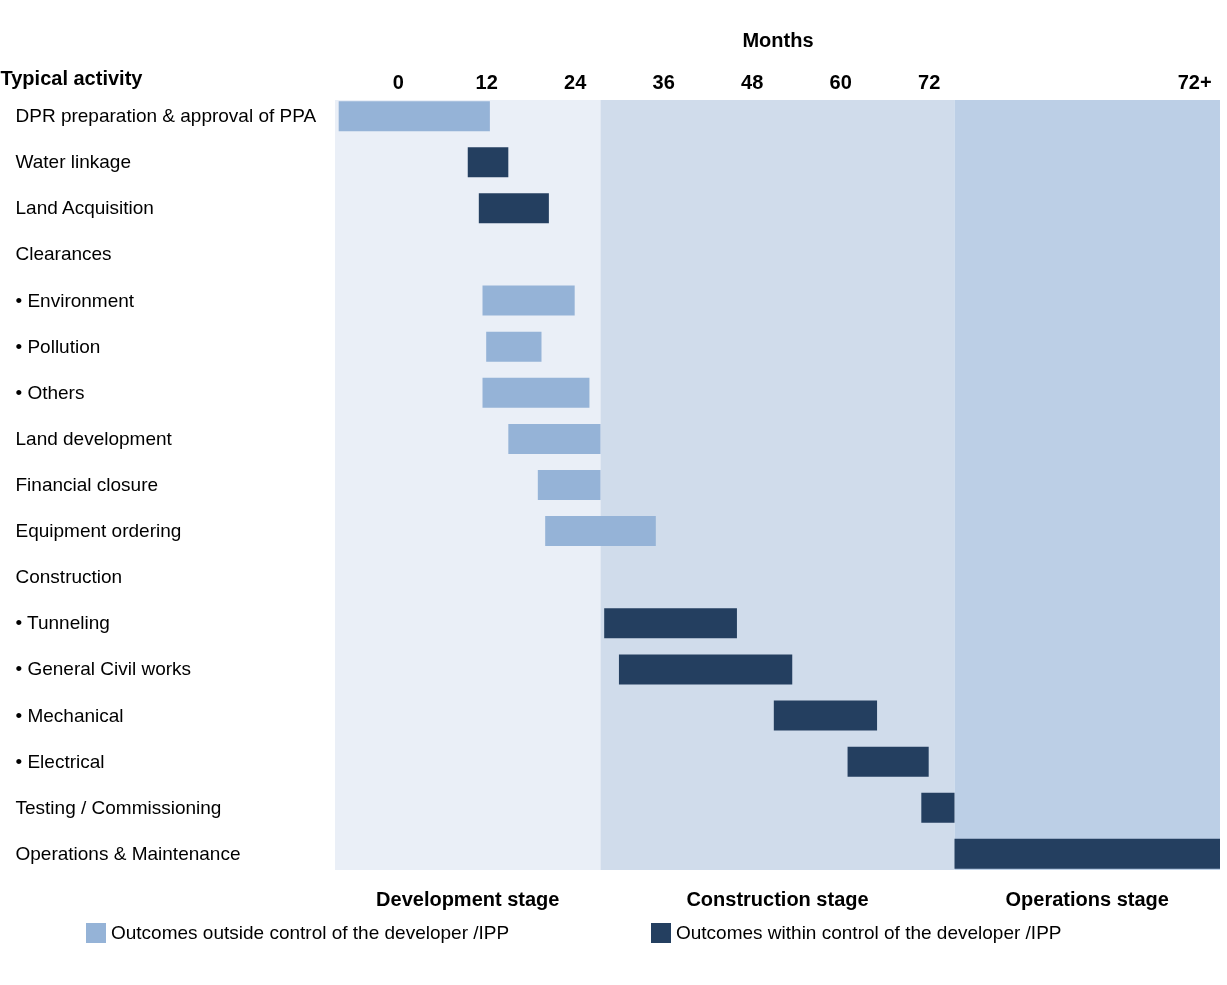 The width and height of the screenshot is (1227, 985). Describe the element at coordinates (468, 899) in the screenshot. I see `band-label: Development stage` at that location.